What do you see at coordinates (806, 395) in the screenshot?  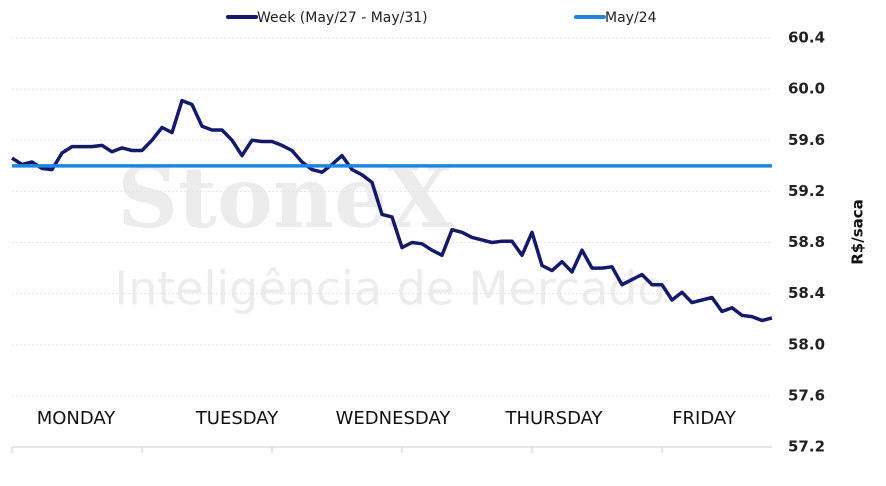 I see `y-tick-label: 57.6` at bounding box center [806, 395].